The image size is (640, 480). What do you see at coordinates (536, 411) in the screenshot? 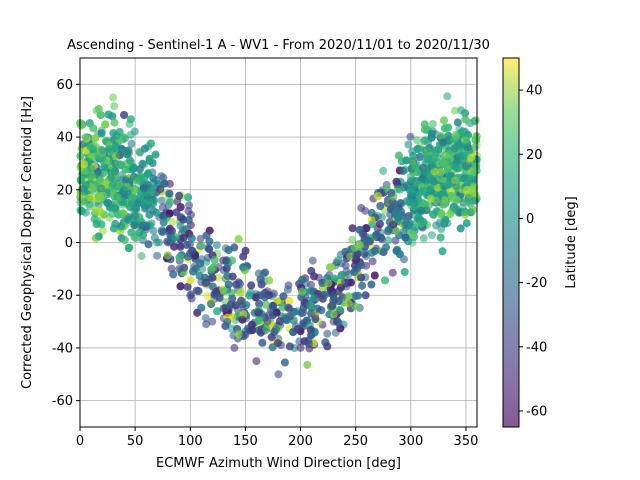
I see `colorbar-tick-label: -60` at bounding box center [536, 411].